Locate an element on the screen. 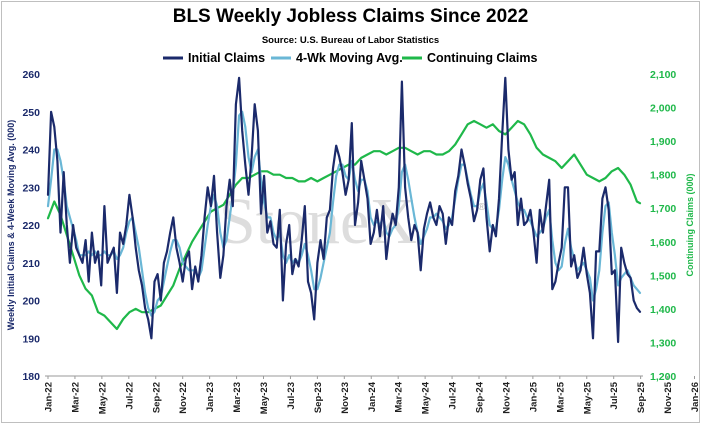  y-right-tick-label: 1,500 is located at coordinates (663, 276).